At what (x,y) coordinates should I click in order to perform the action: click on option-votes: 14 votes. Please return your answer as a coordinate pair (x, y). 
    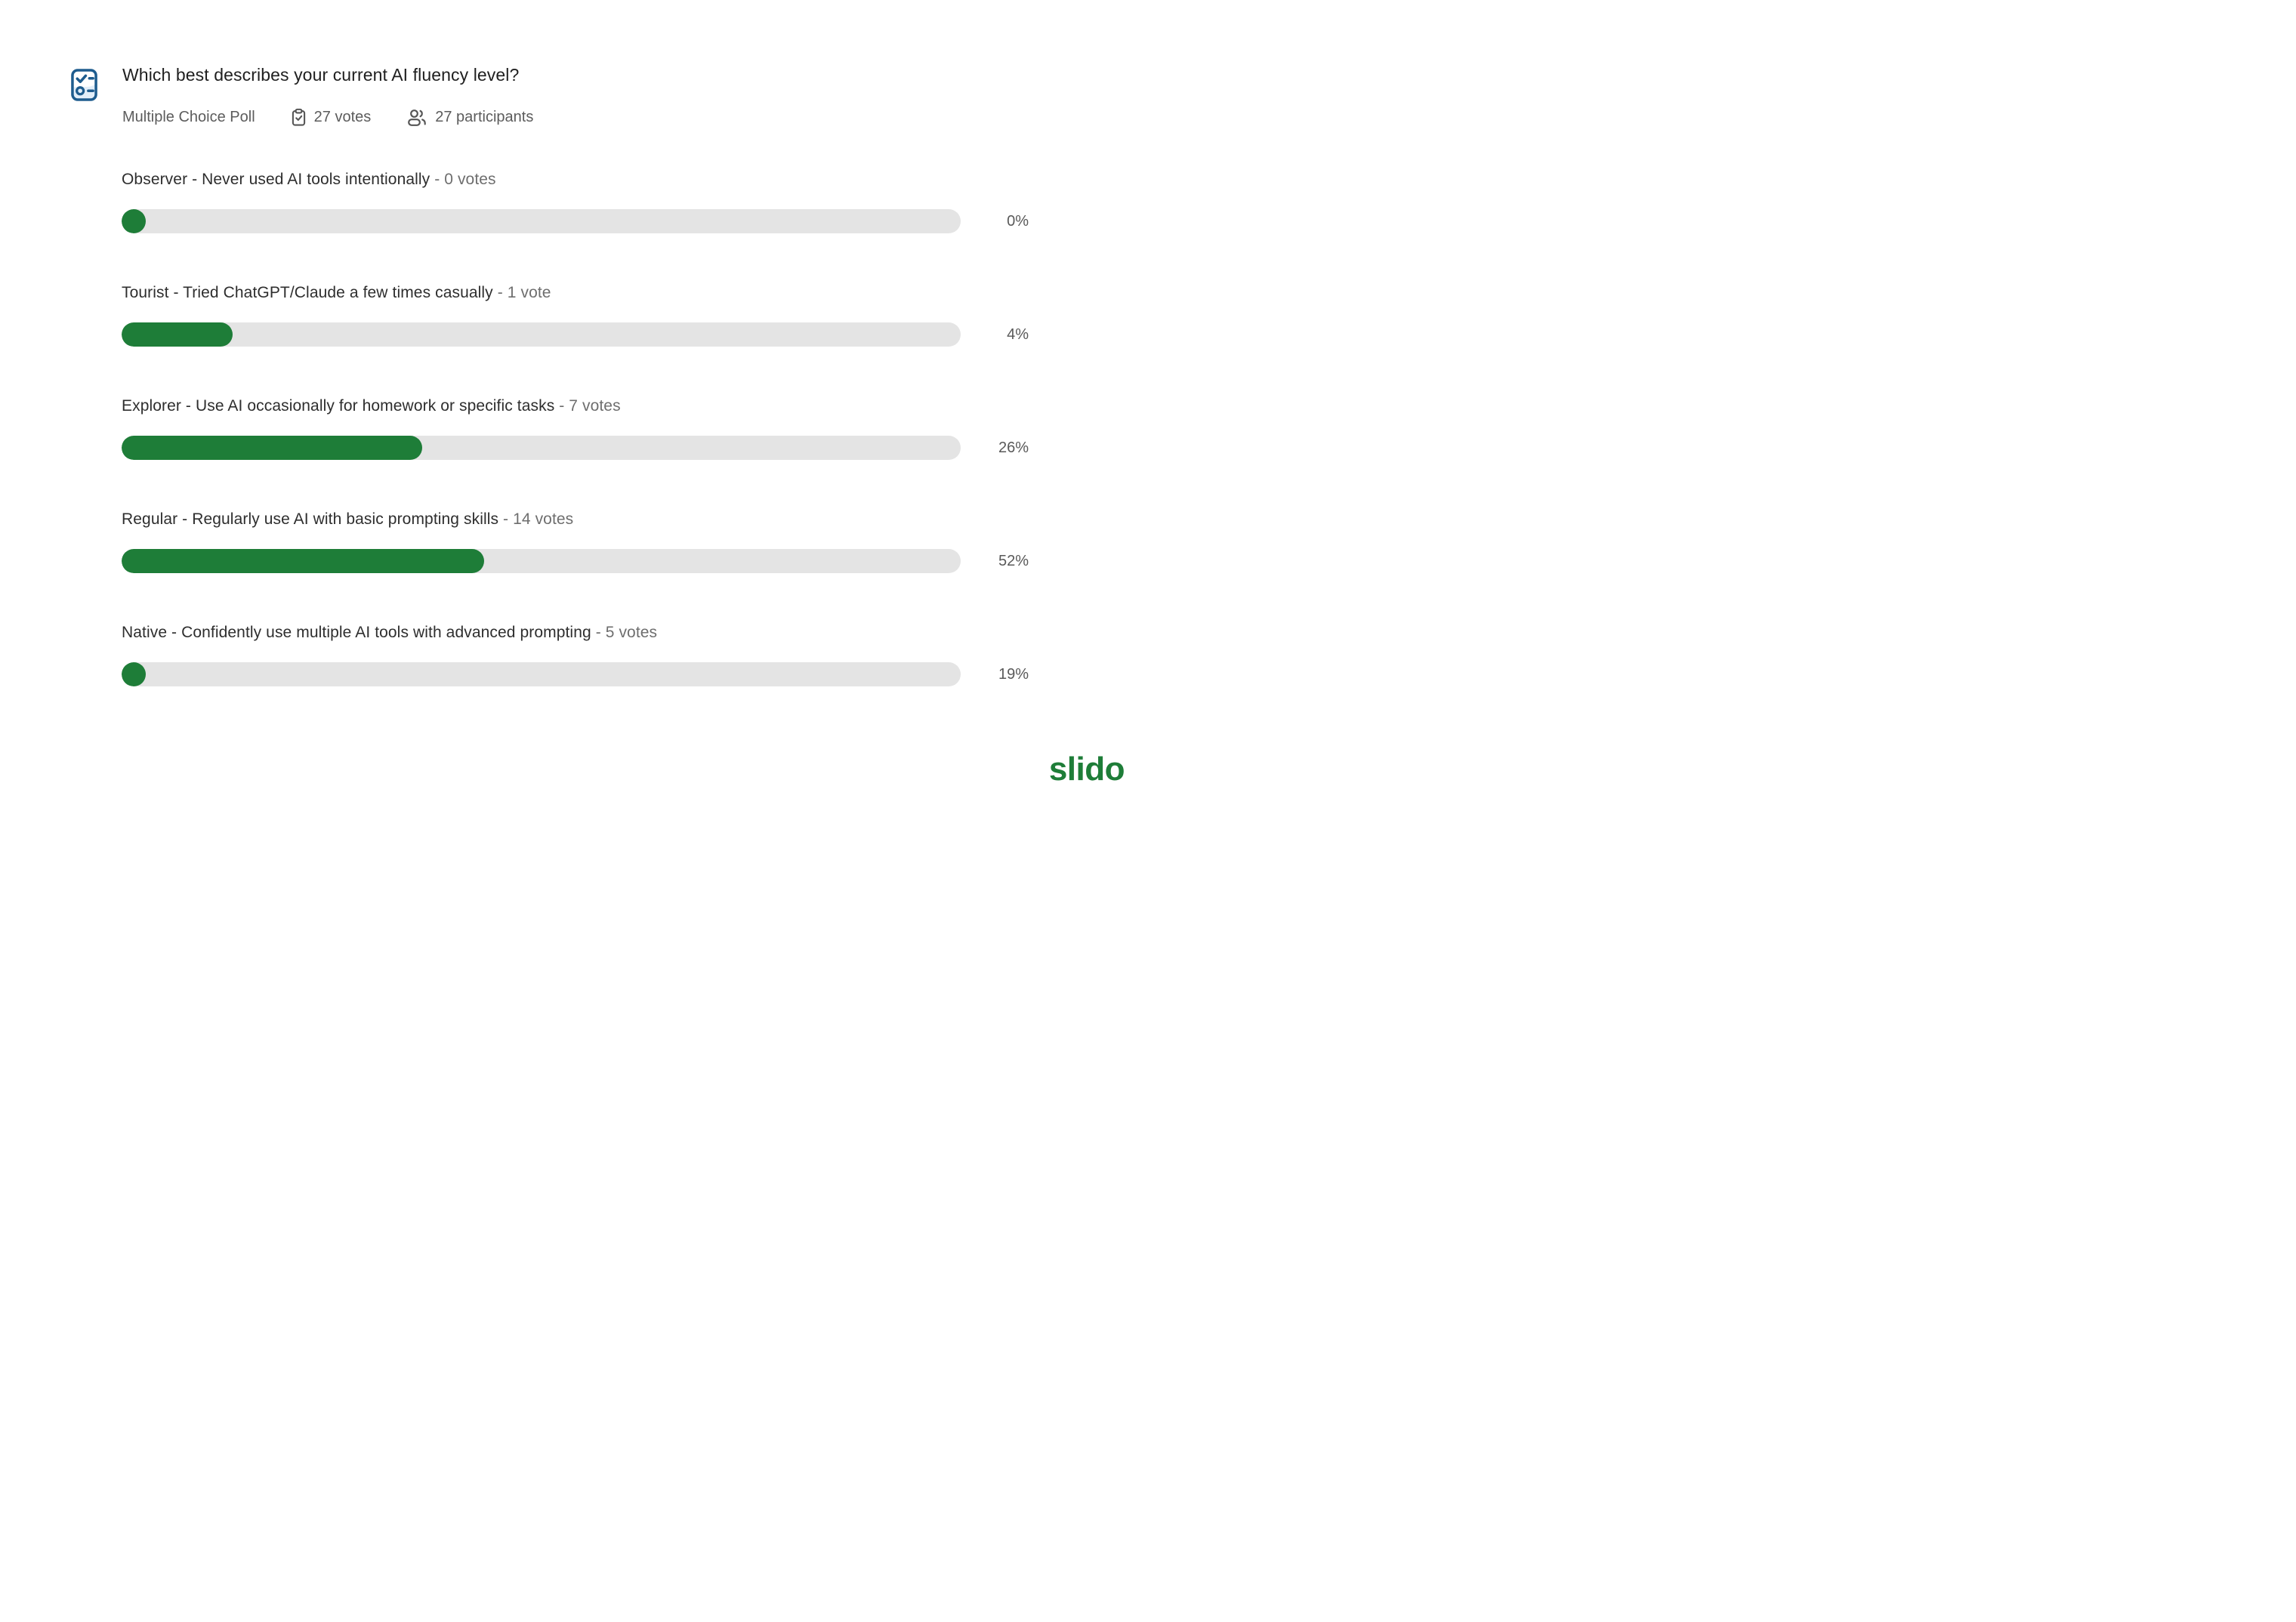
    Looking at the image, I should click on (543, 519).